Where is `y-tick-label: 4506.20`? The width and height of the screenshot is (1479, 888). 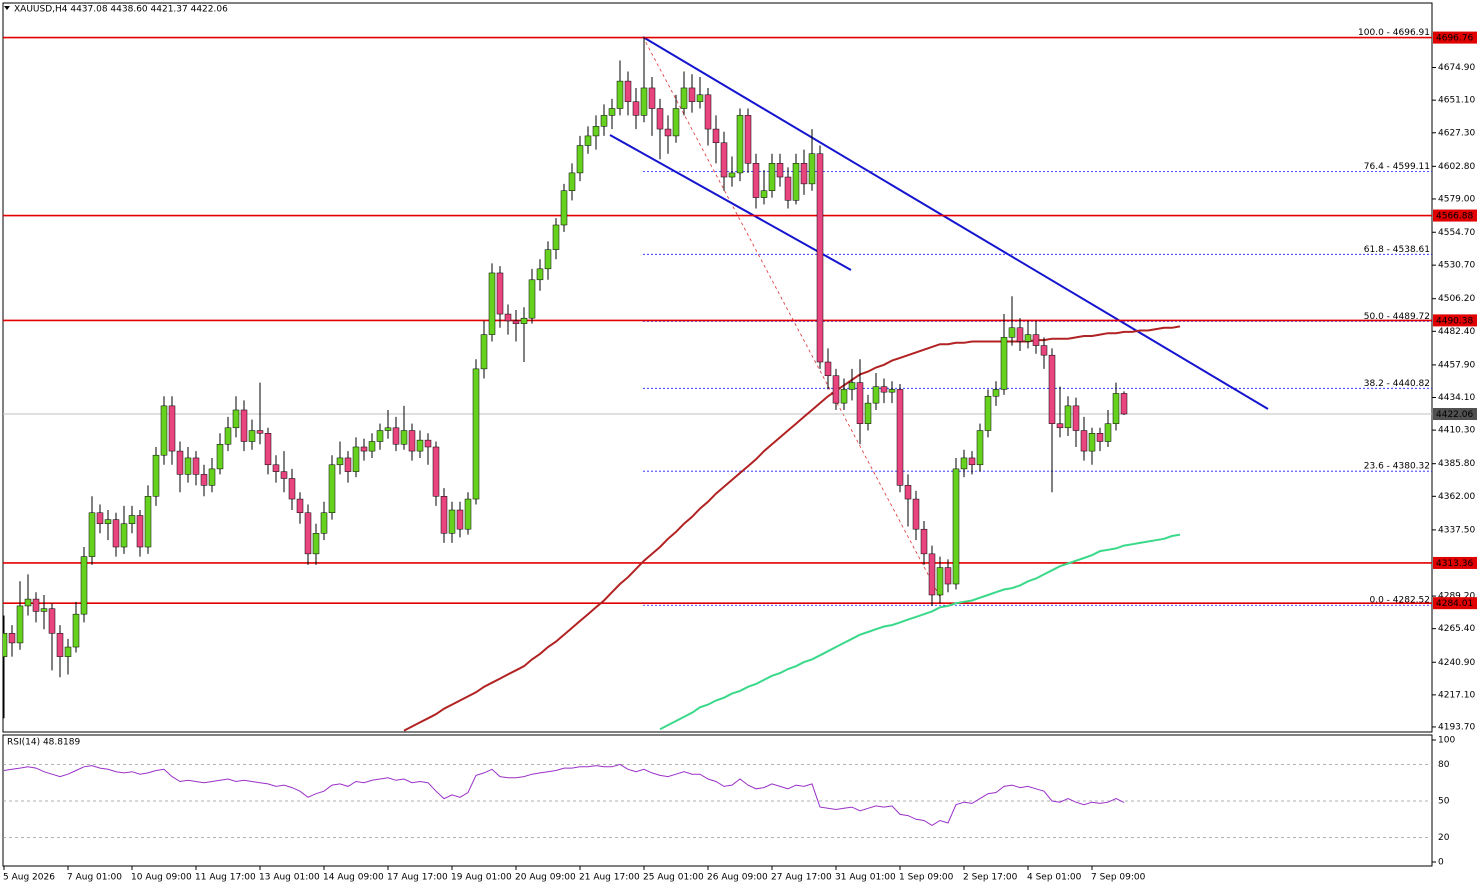
y-tick-label: 4506.20 is located at coordinates (1456, 299).